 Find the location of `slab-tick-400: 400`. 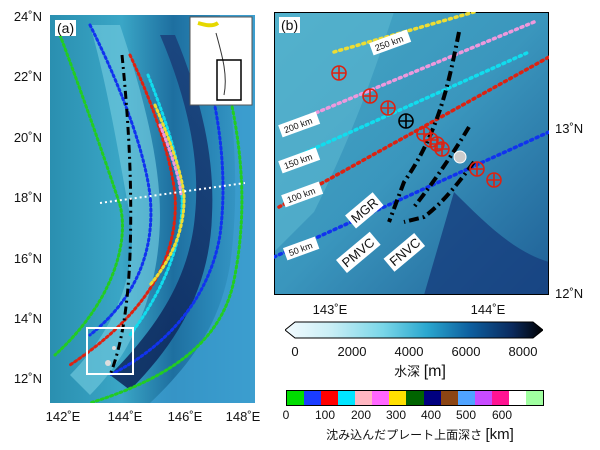

slab-tick-400: 400 is located at coordinates (431, 415).